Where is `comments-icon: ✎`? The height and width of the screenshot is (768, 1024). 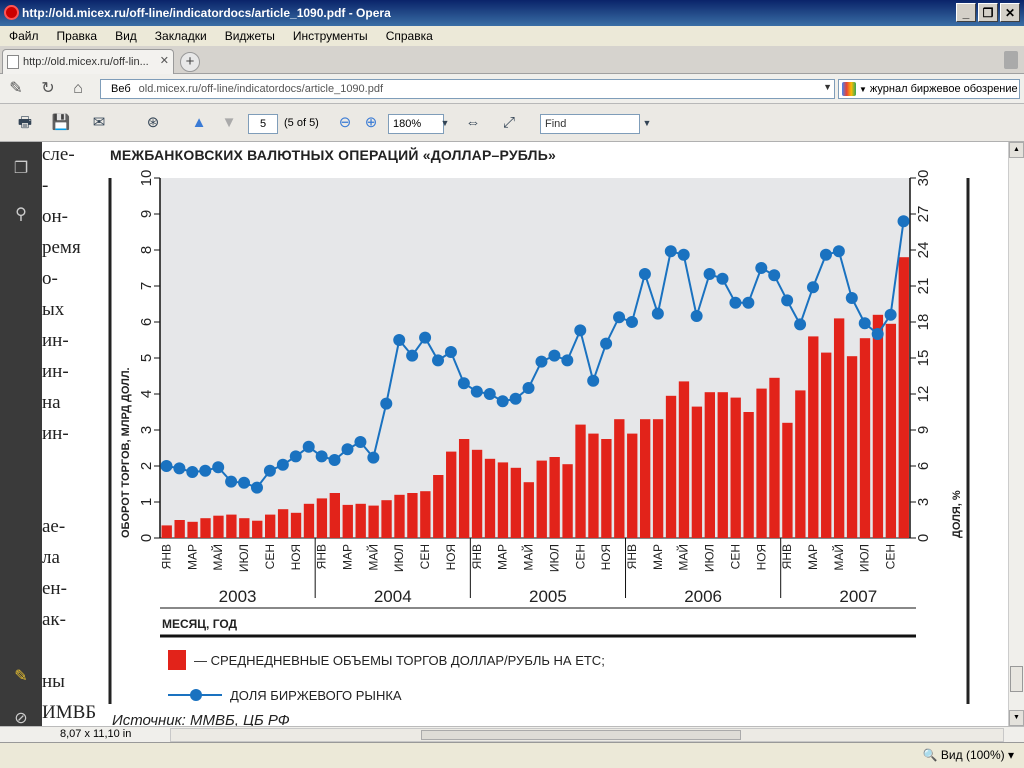
comments-icon: ✎ is located at coordinates (21, 676).